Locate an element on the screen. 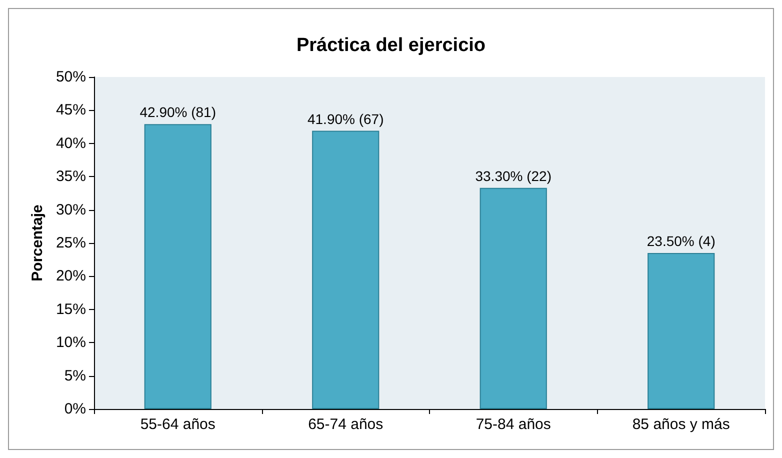 The image size is (782, 458). y-tick-label: 15% is located at coordinates (71, 309).